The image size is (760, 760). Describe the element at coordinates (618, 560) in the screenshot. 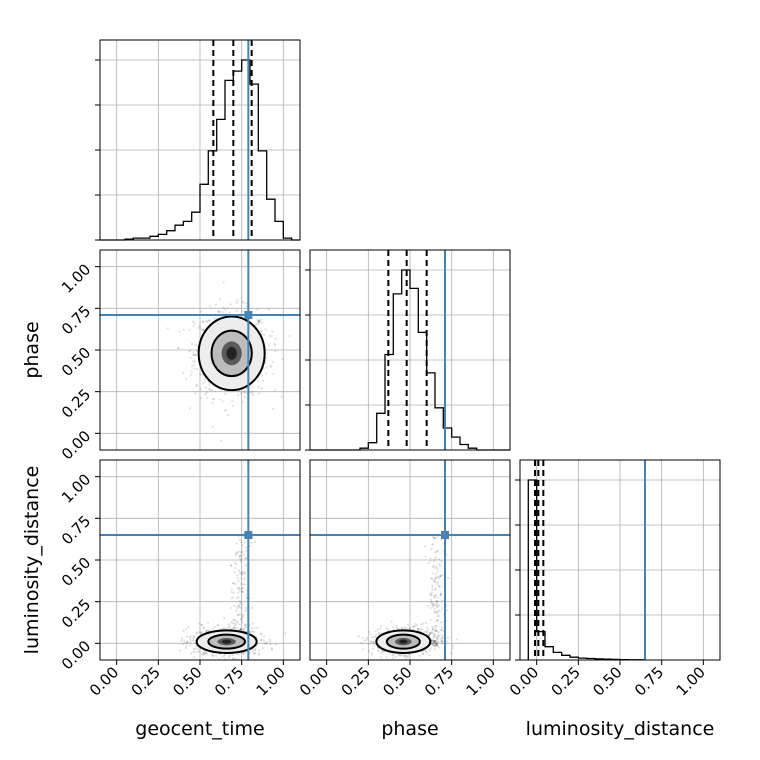

I see `histogram-panel-luminosity_distance` at that location.